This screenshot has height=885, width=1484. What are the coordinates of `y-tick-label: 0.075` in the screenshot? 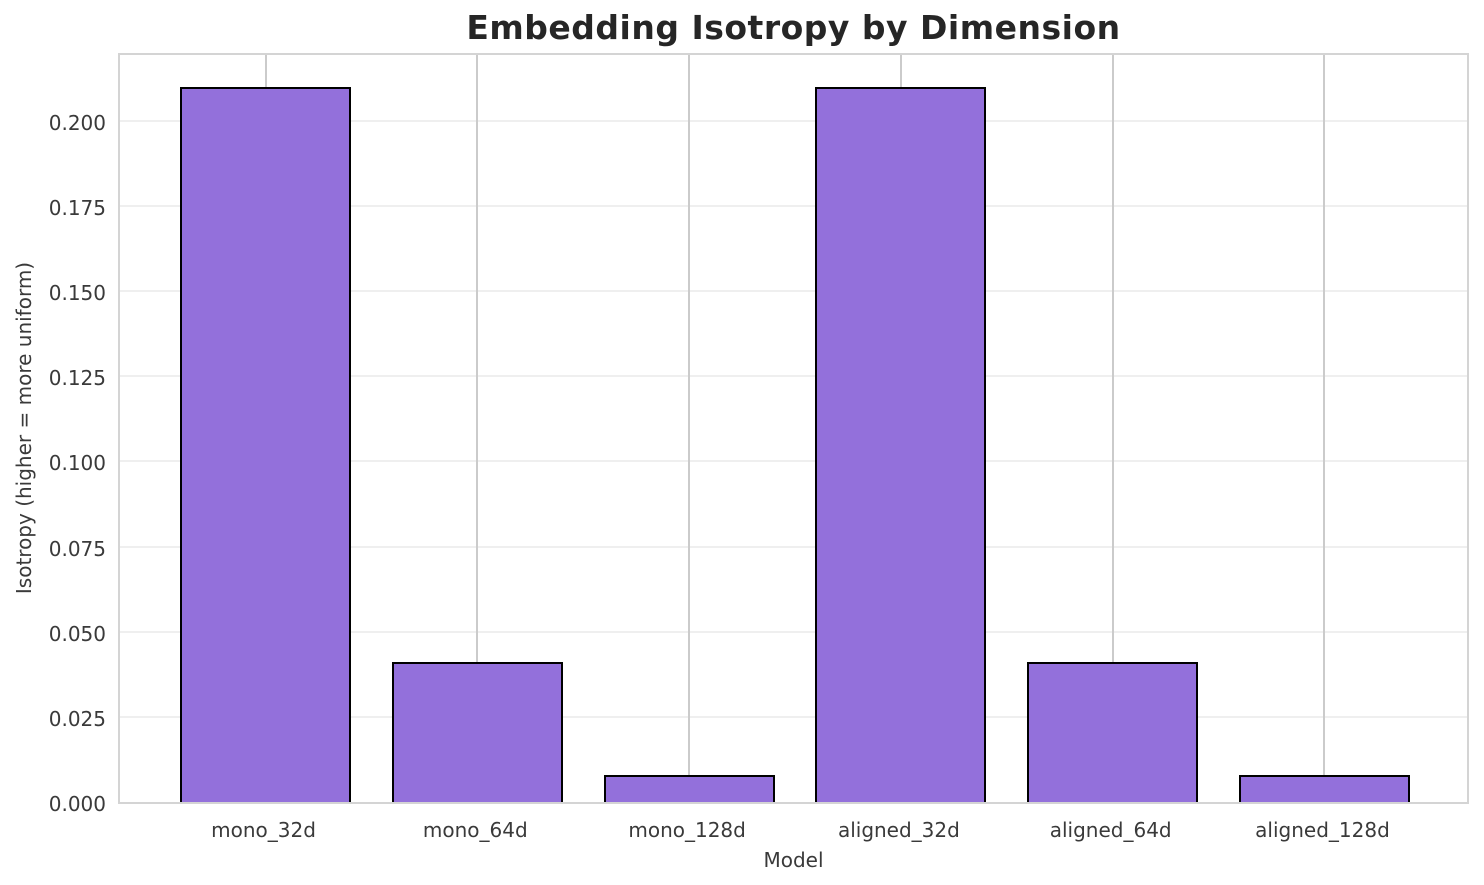 It's located at (77, 548).